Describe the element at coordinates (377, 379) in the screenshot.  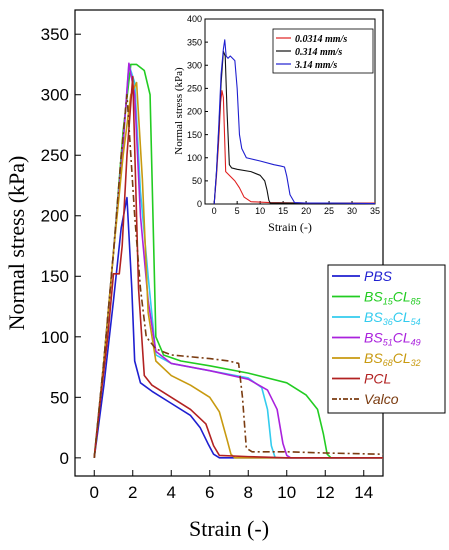
I see `legend-label-5: PCL` at that location.